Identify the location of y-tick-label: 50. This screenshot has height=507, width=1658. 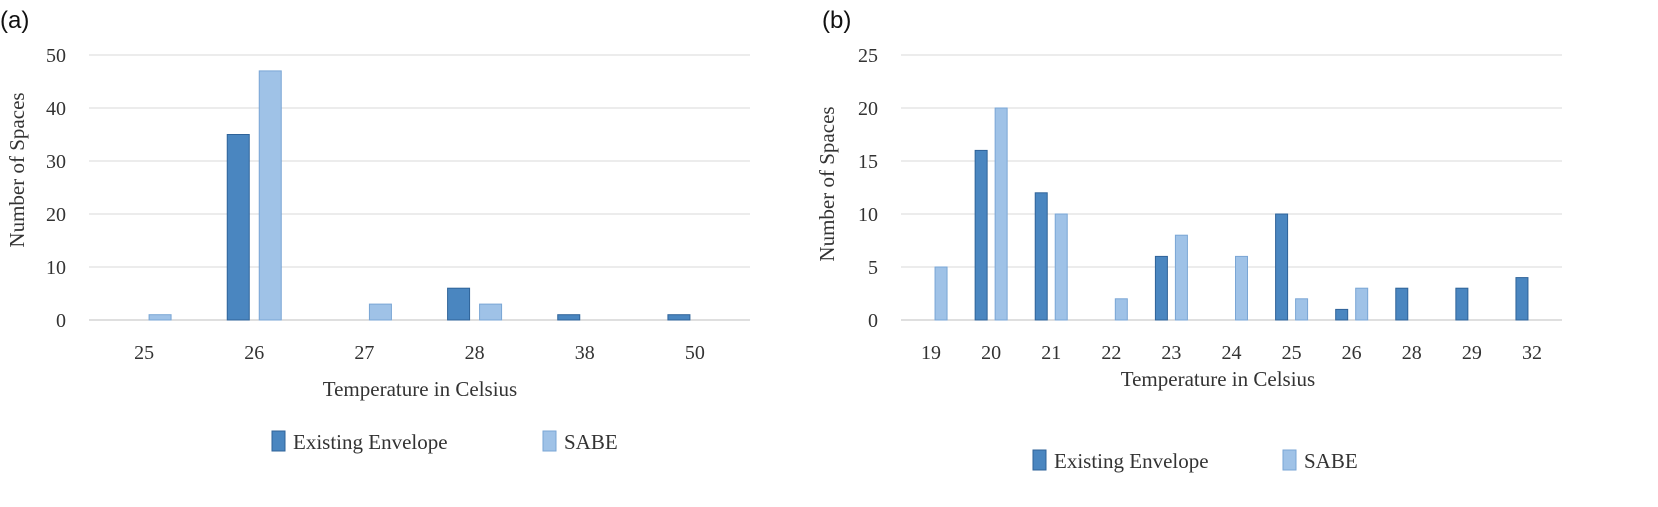
(56, 56).